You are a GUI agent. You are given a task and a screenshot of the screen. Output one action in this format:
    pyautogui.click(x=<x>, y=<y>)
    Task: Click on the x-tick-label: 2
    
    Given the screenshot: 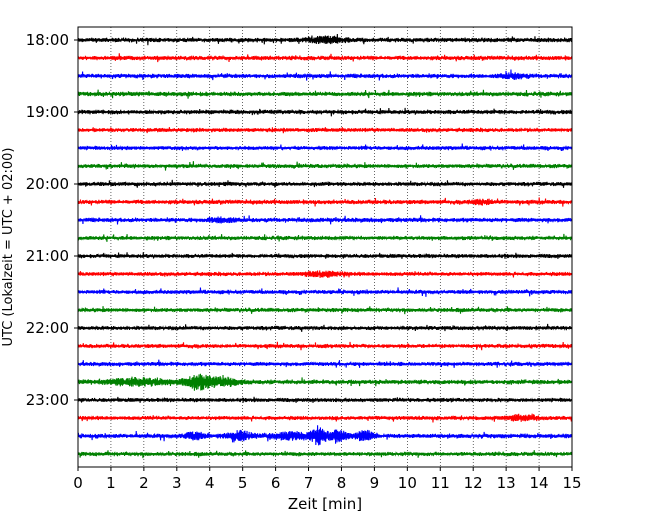 What is the action you would take?
    pyautogui.click(x=144, y=483)
    